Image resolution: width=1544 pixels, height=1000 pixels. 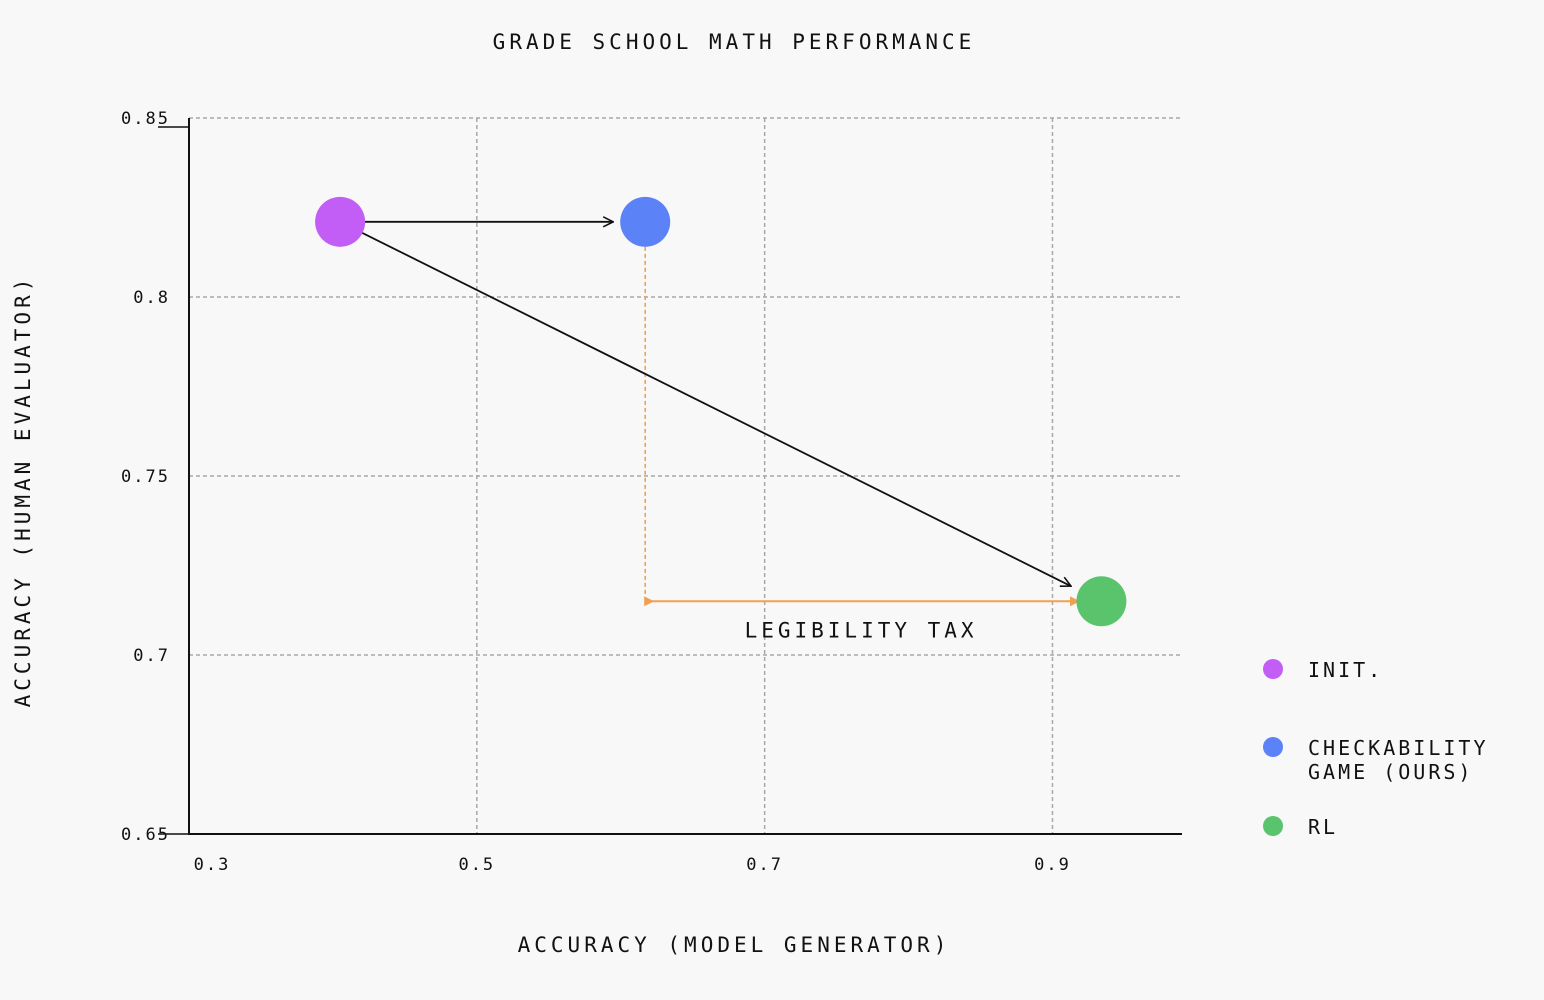 What do you see at coordinates (151, 656) in the screenshot?
I see `y-tick-label: 0.7` at bounding box center [151, 656].